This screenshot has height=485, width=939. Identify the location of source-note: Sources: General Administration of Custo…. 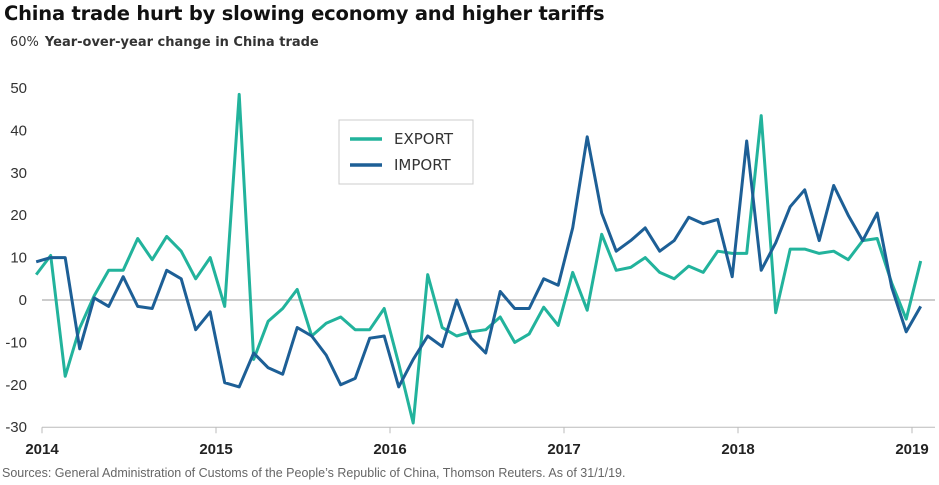
(314, 473).